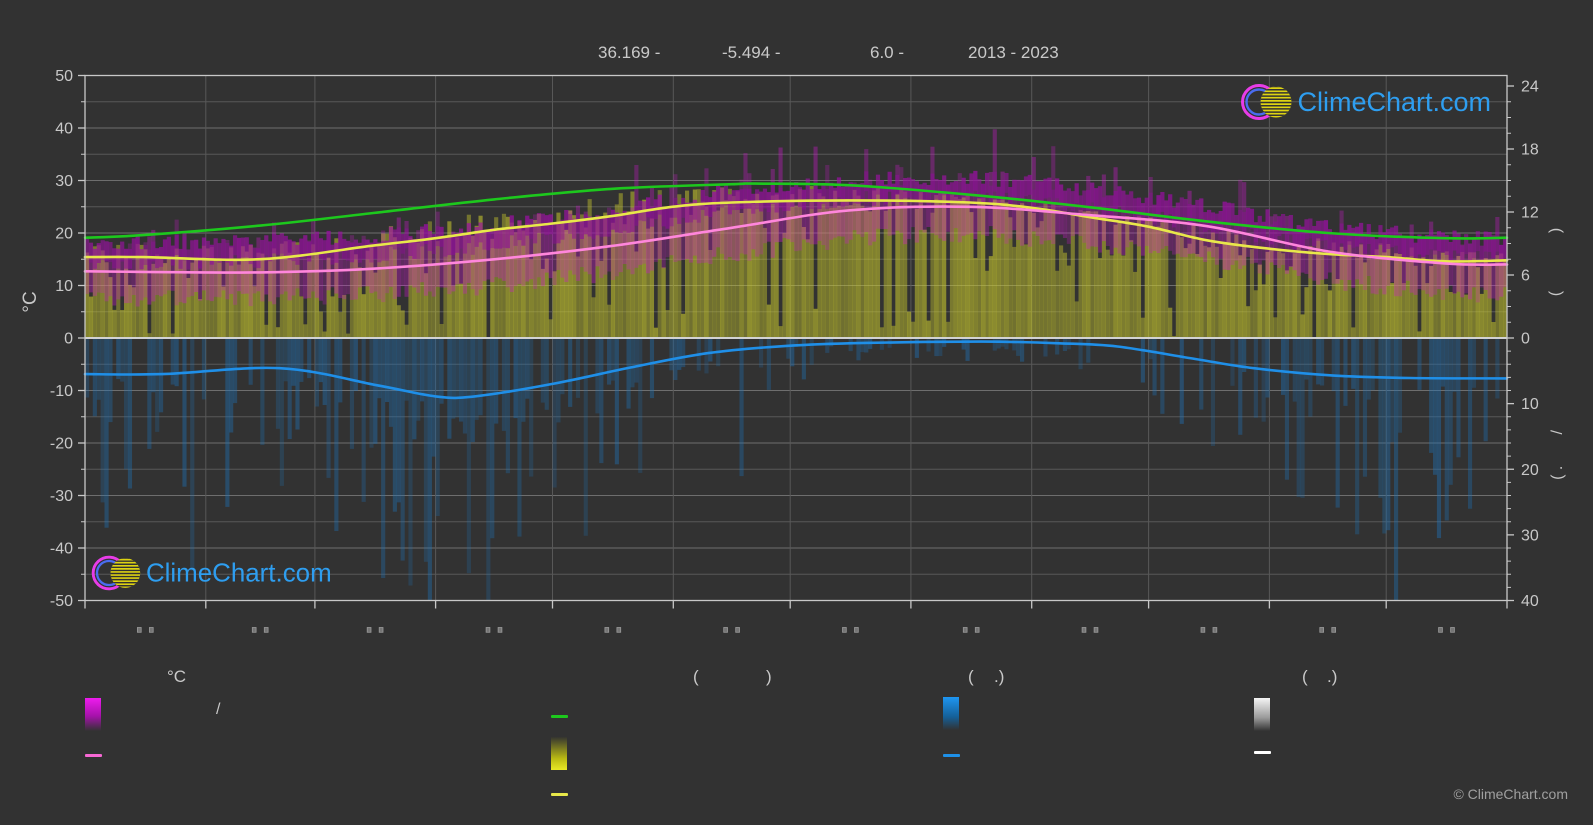  Describe the element at coordinates (1530, 404) in the screenshot. I see `right-precip-axis-tick-10: 10` at that location.